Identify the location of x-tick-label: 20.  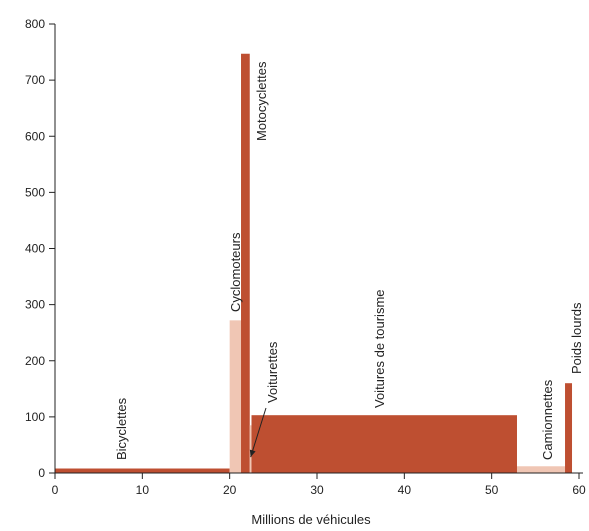
(230, 490).